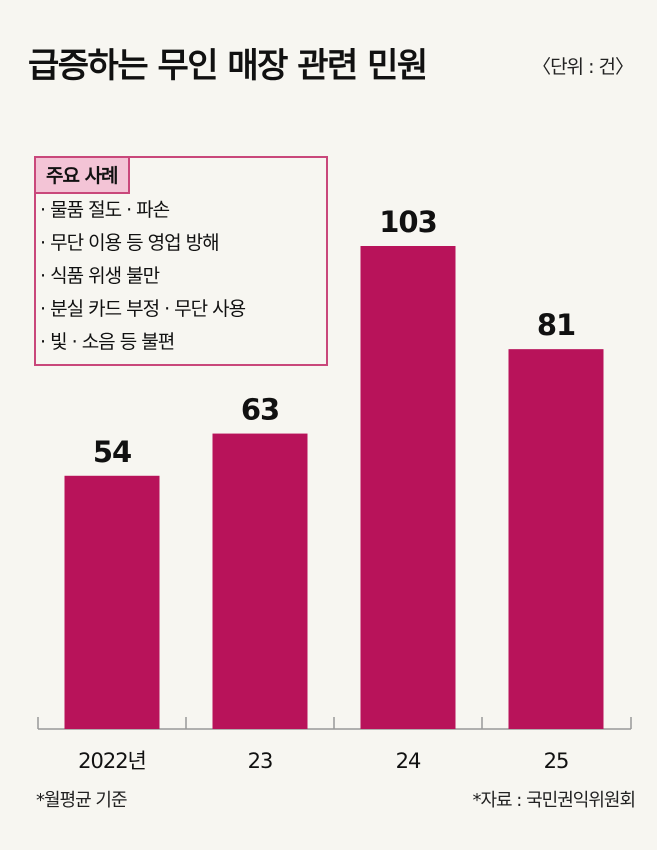  I want to click on x-tick-label: 25, so click(556, 761).